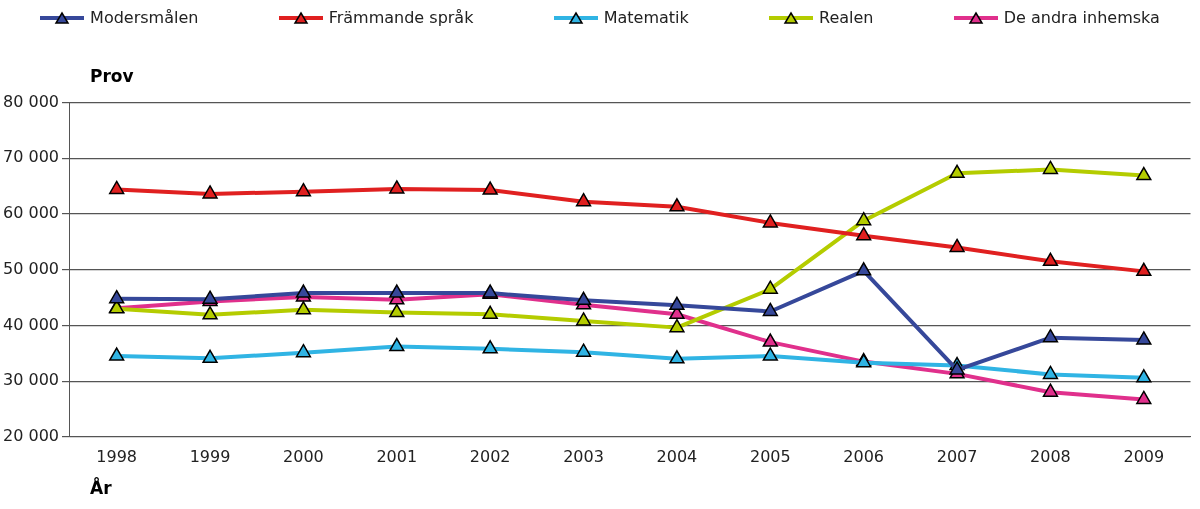 This screenshot has height=509, width=1200. What do you see at coordinates (770, 456) in the screenshot?
I see `x-tick-label: 2005` at bounding box center [770, 456].